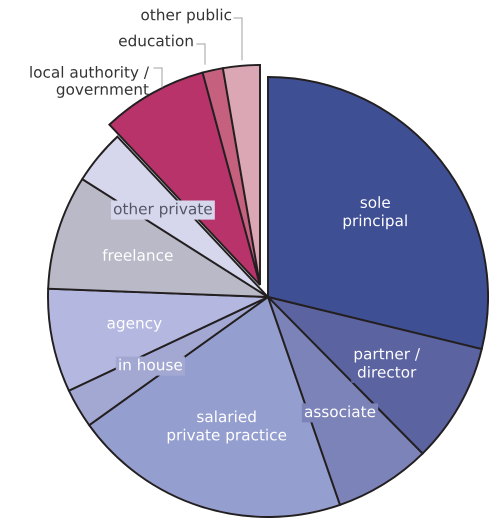 This screenshot has height=524, width=489. I want to click on slice-label: other public, so click(186, 16).